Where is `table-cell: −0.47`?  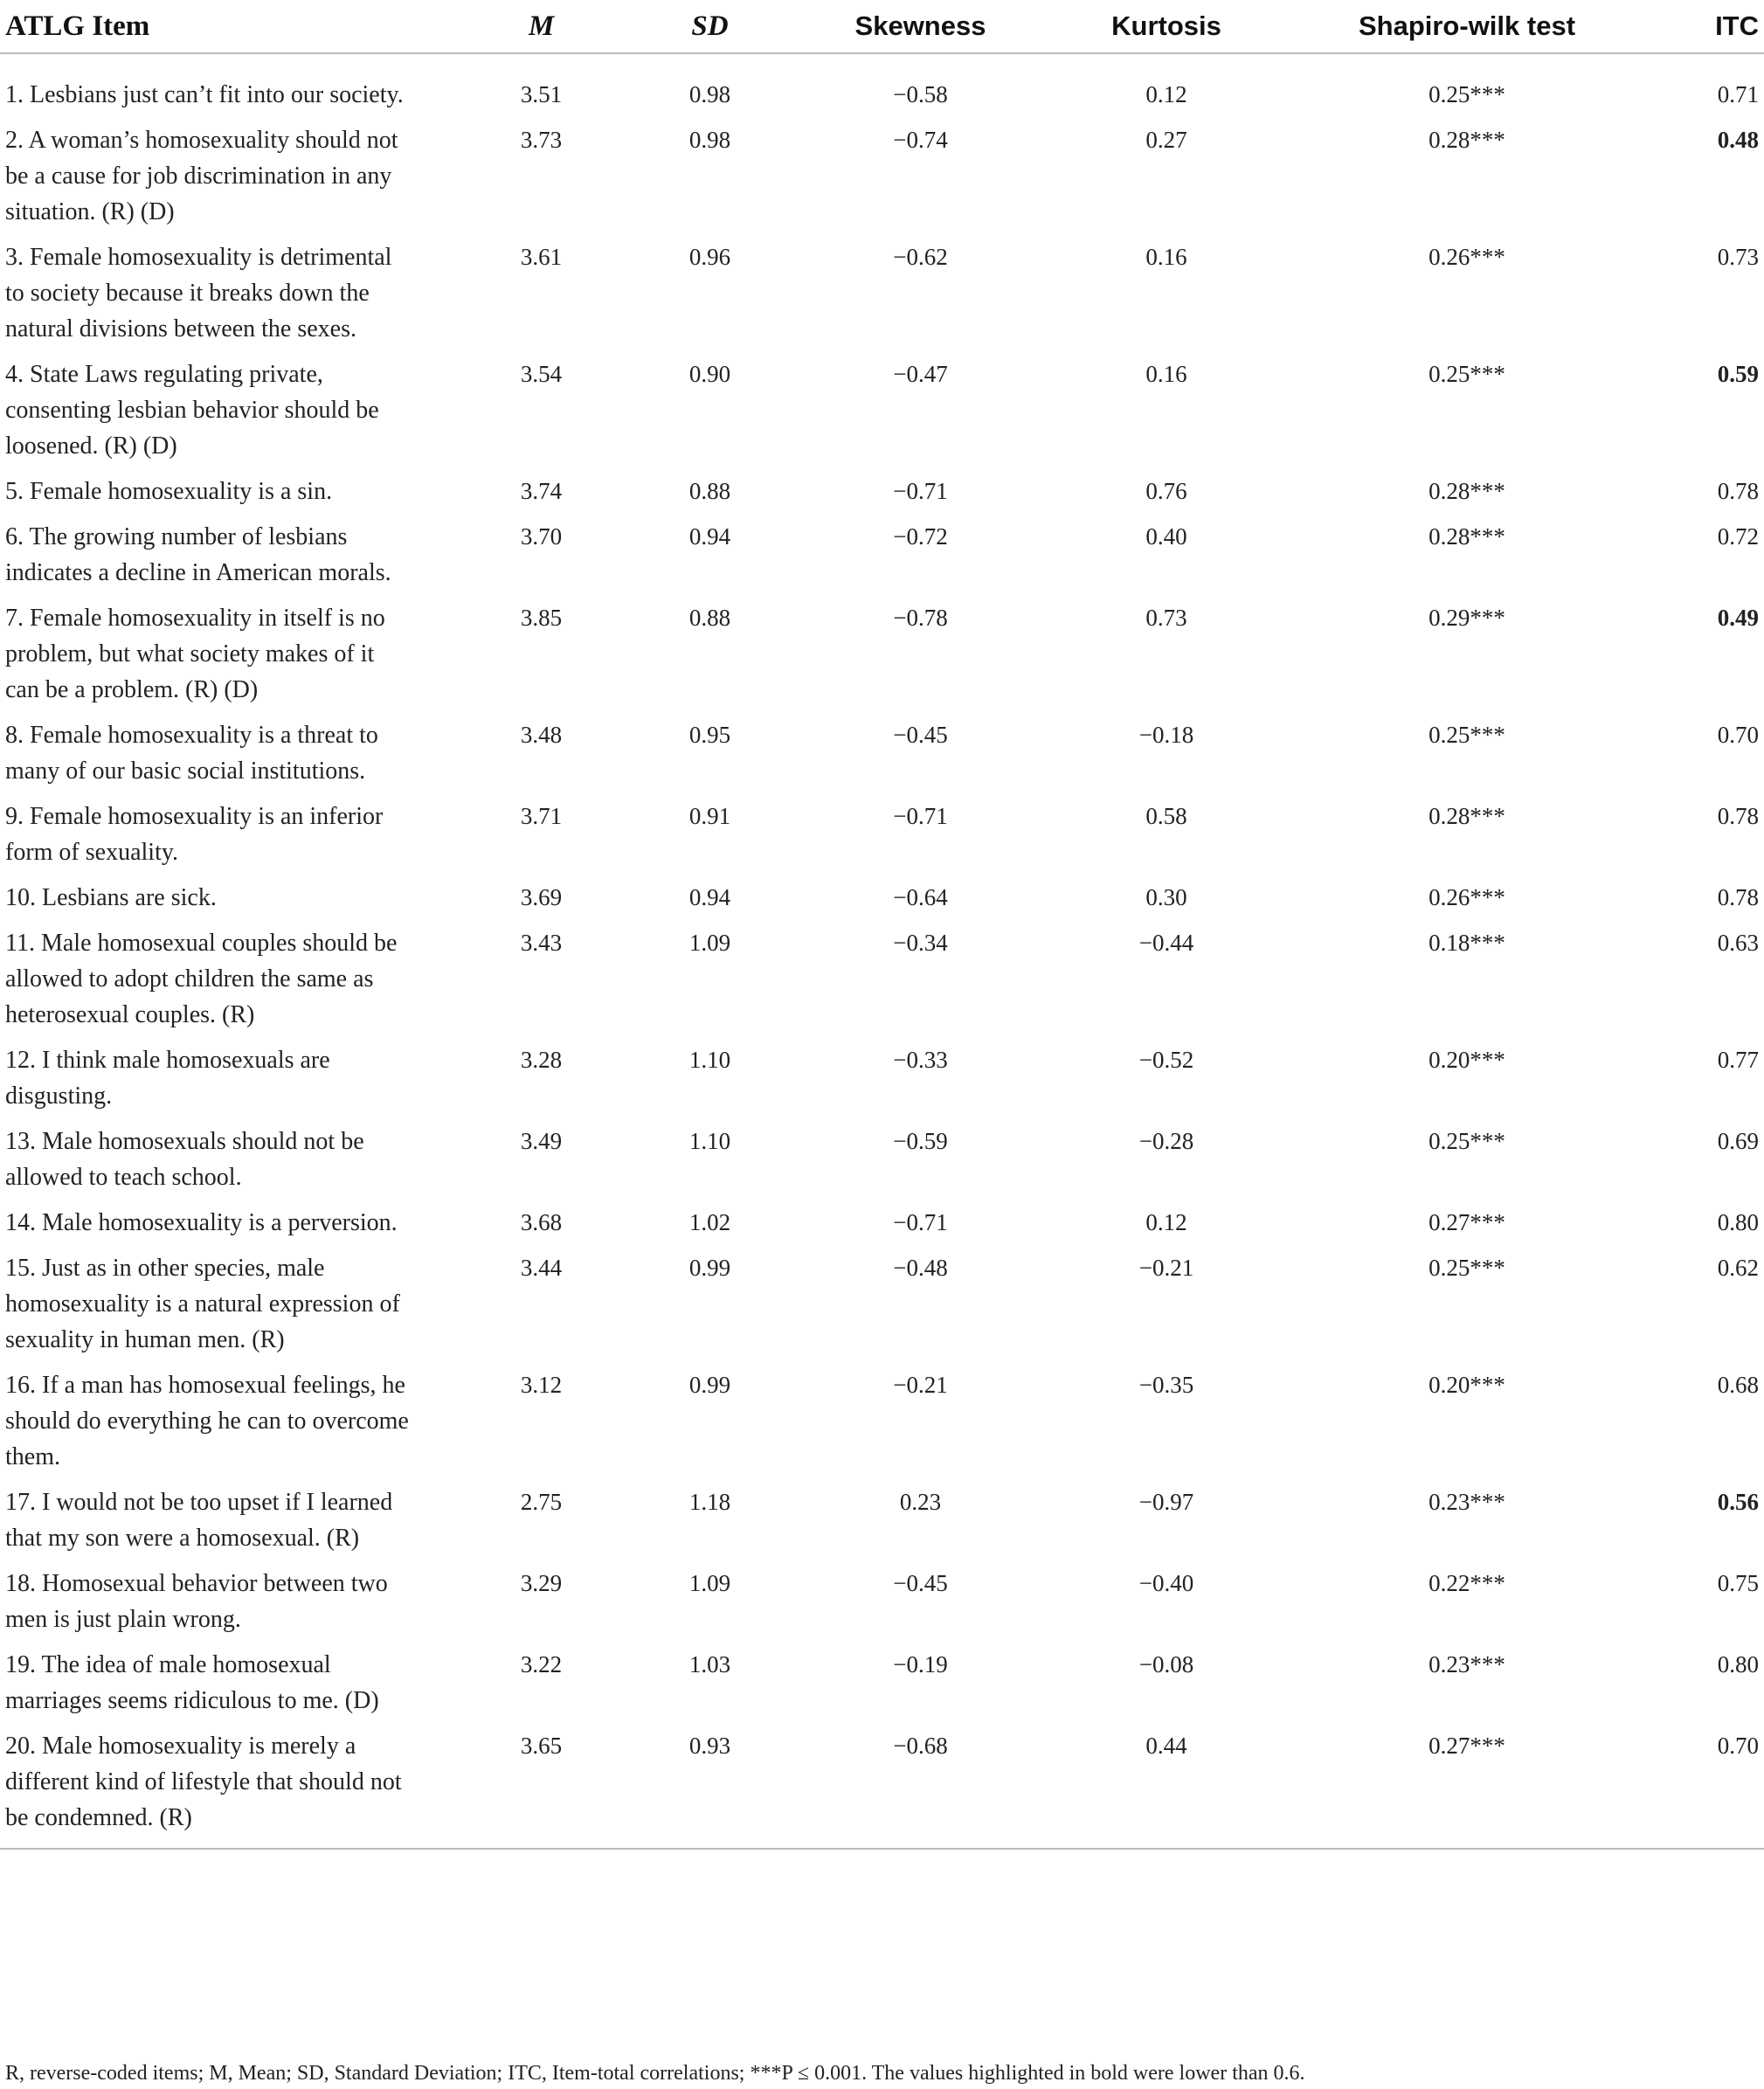 table-cell: −0.47 is located at coordinates (920, 374).